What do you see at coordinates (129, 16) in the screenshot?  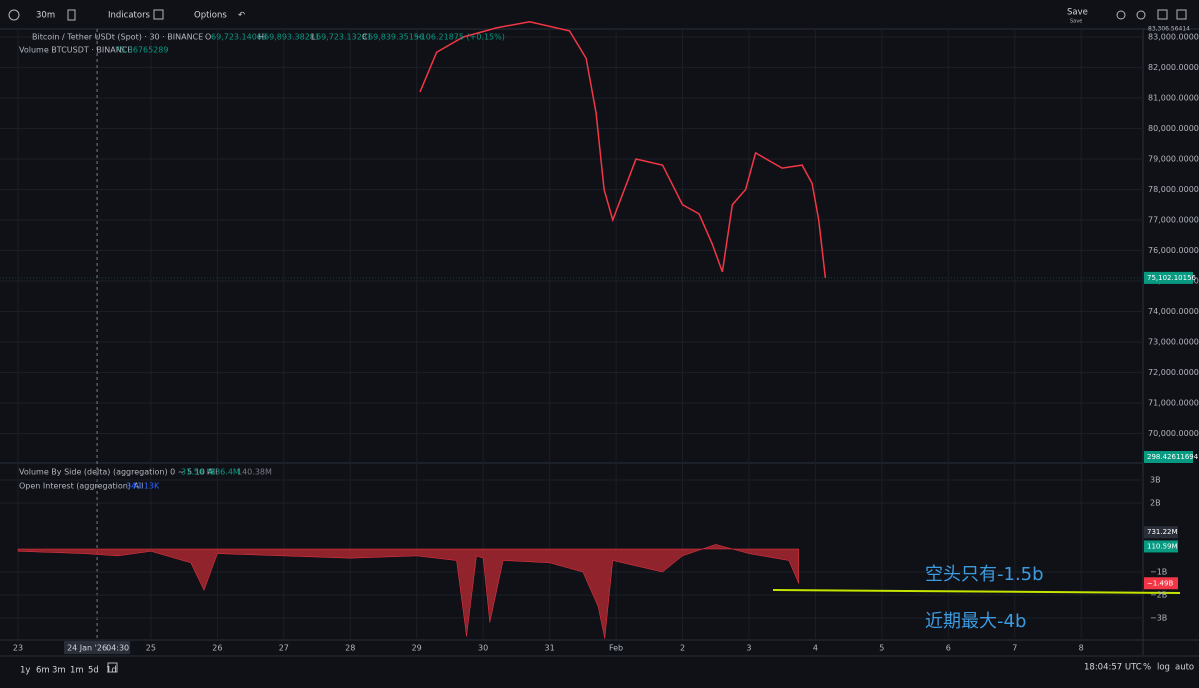 I see `indicators-button: Indicators` at bounding box center [129, 16].